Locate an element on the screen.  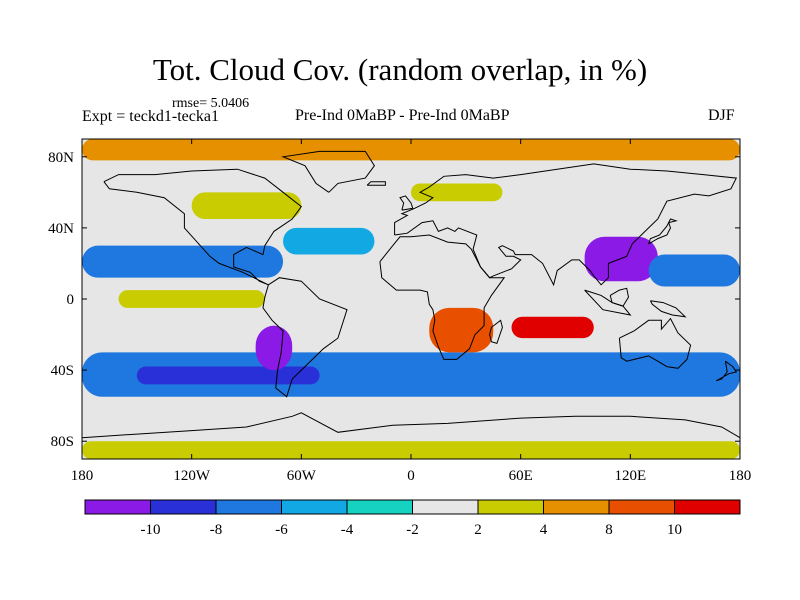
contour-andes-min is located at coordinates (274, 348).